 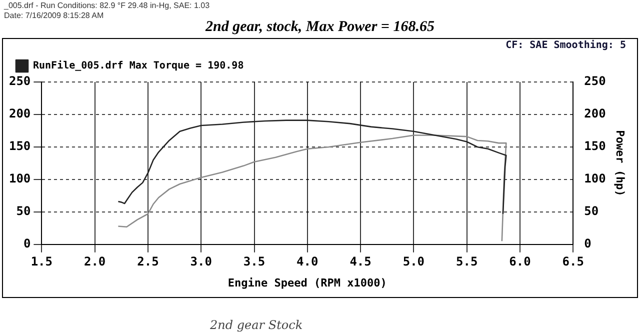 What do you see at coordinates (54, 15) in the screenshot?
I see `text: Date: 7/16/2009 8:15:28 AM` at bounding box center [54, 15].